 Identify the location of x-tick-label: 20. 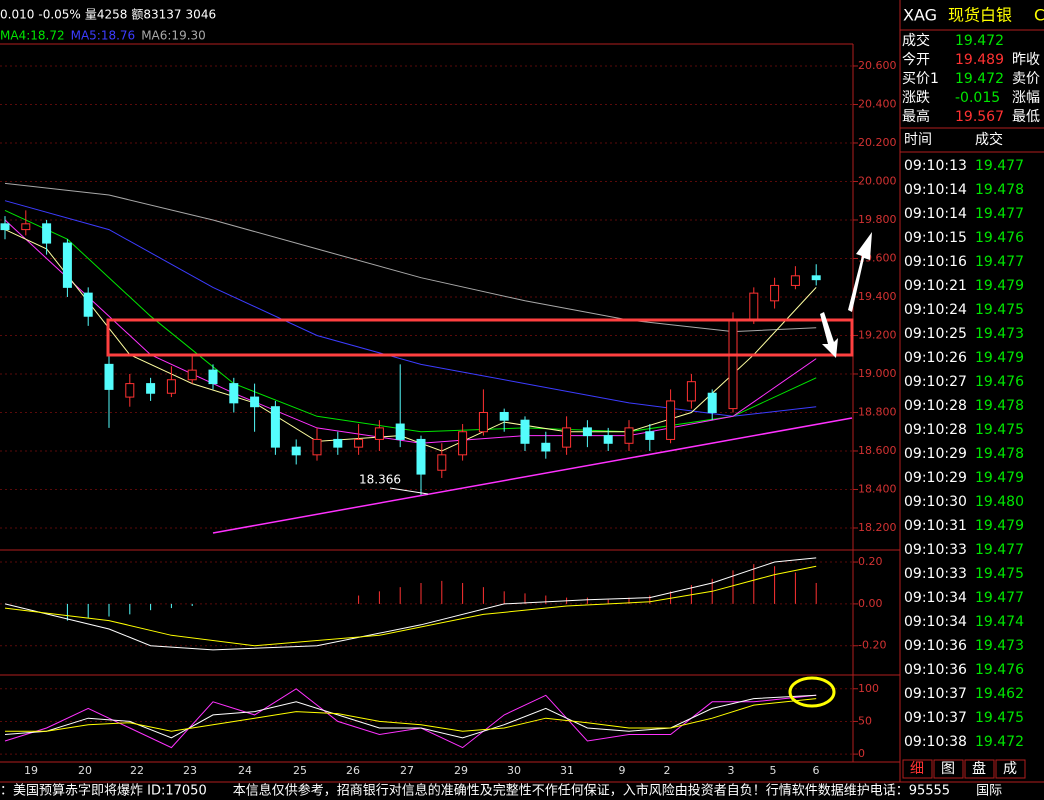
(85, 770).